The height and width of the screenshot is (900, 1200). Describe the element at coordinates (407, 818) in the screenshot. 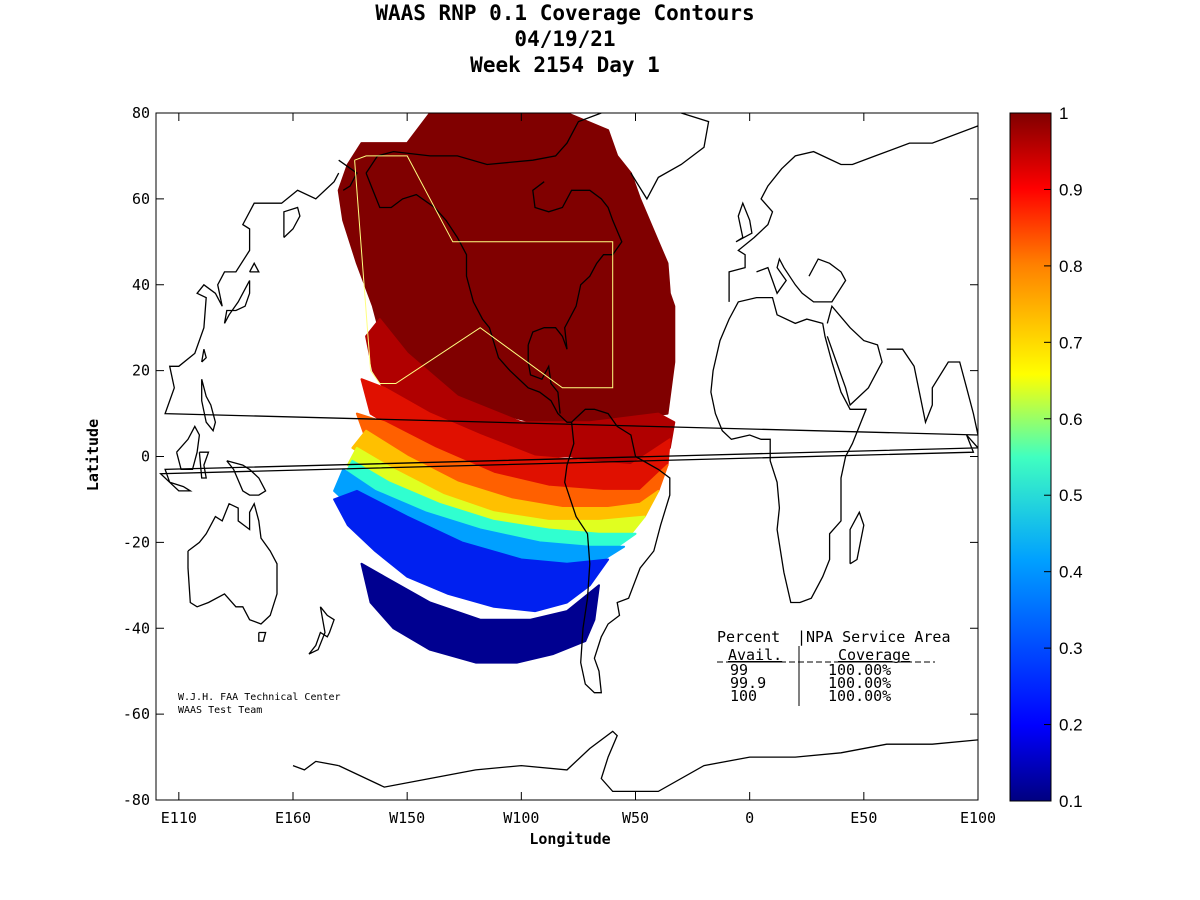

I see `x-tick-label: W150` at that location.